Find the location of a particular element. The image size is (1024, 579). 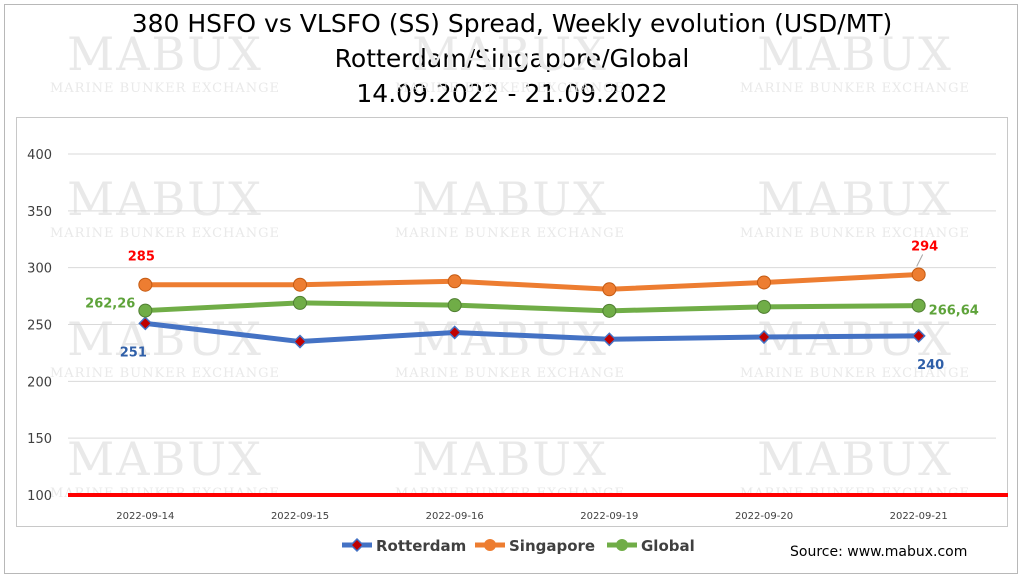

x-tick-label: 2022-09-15 is located at coordinates (300, 516).